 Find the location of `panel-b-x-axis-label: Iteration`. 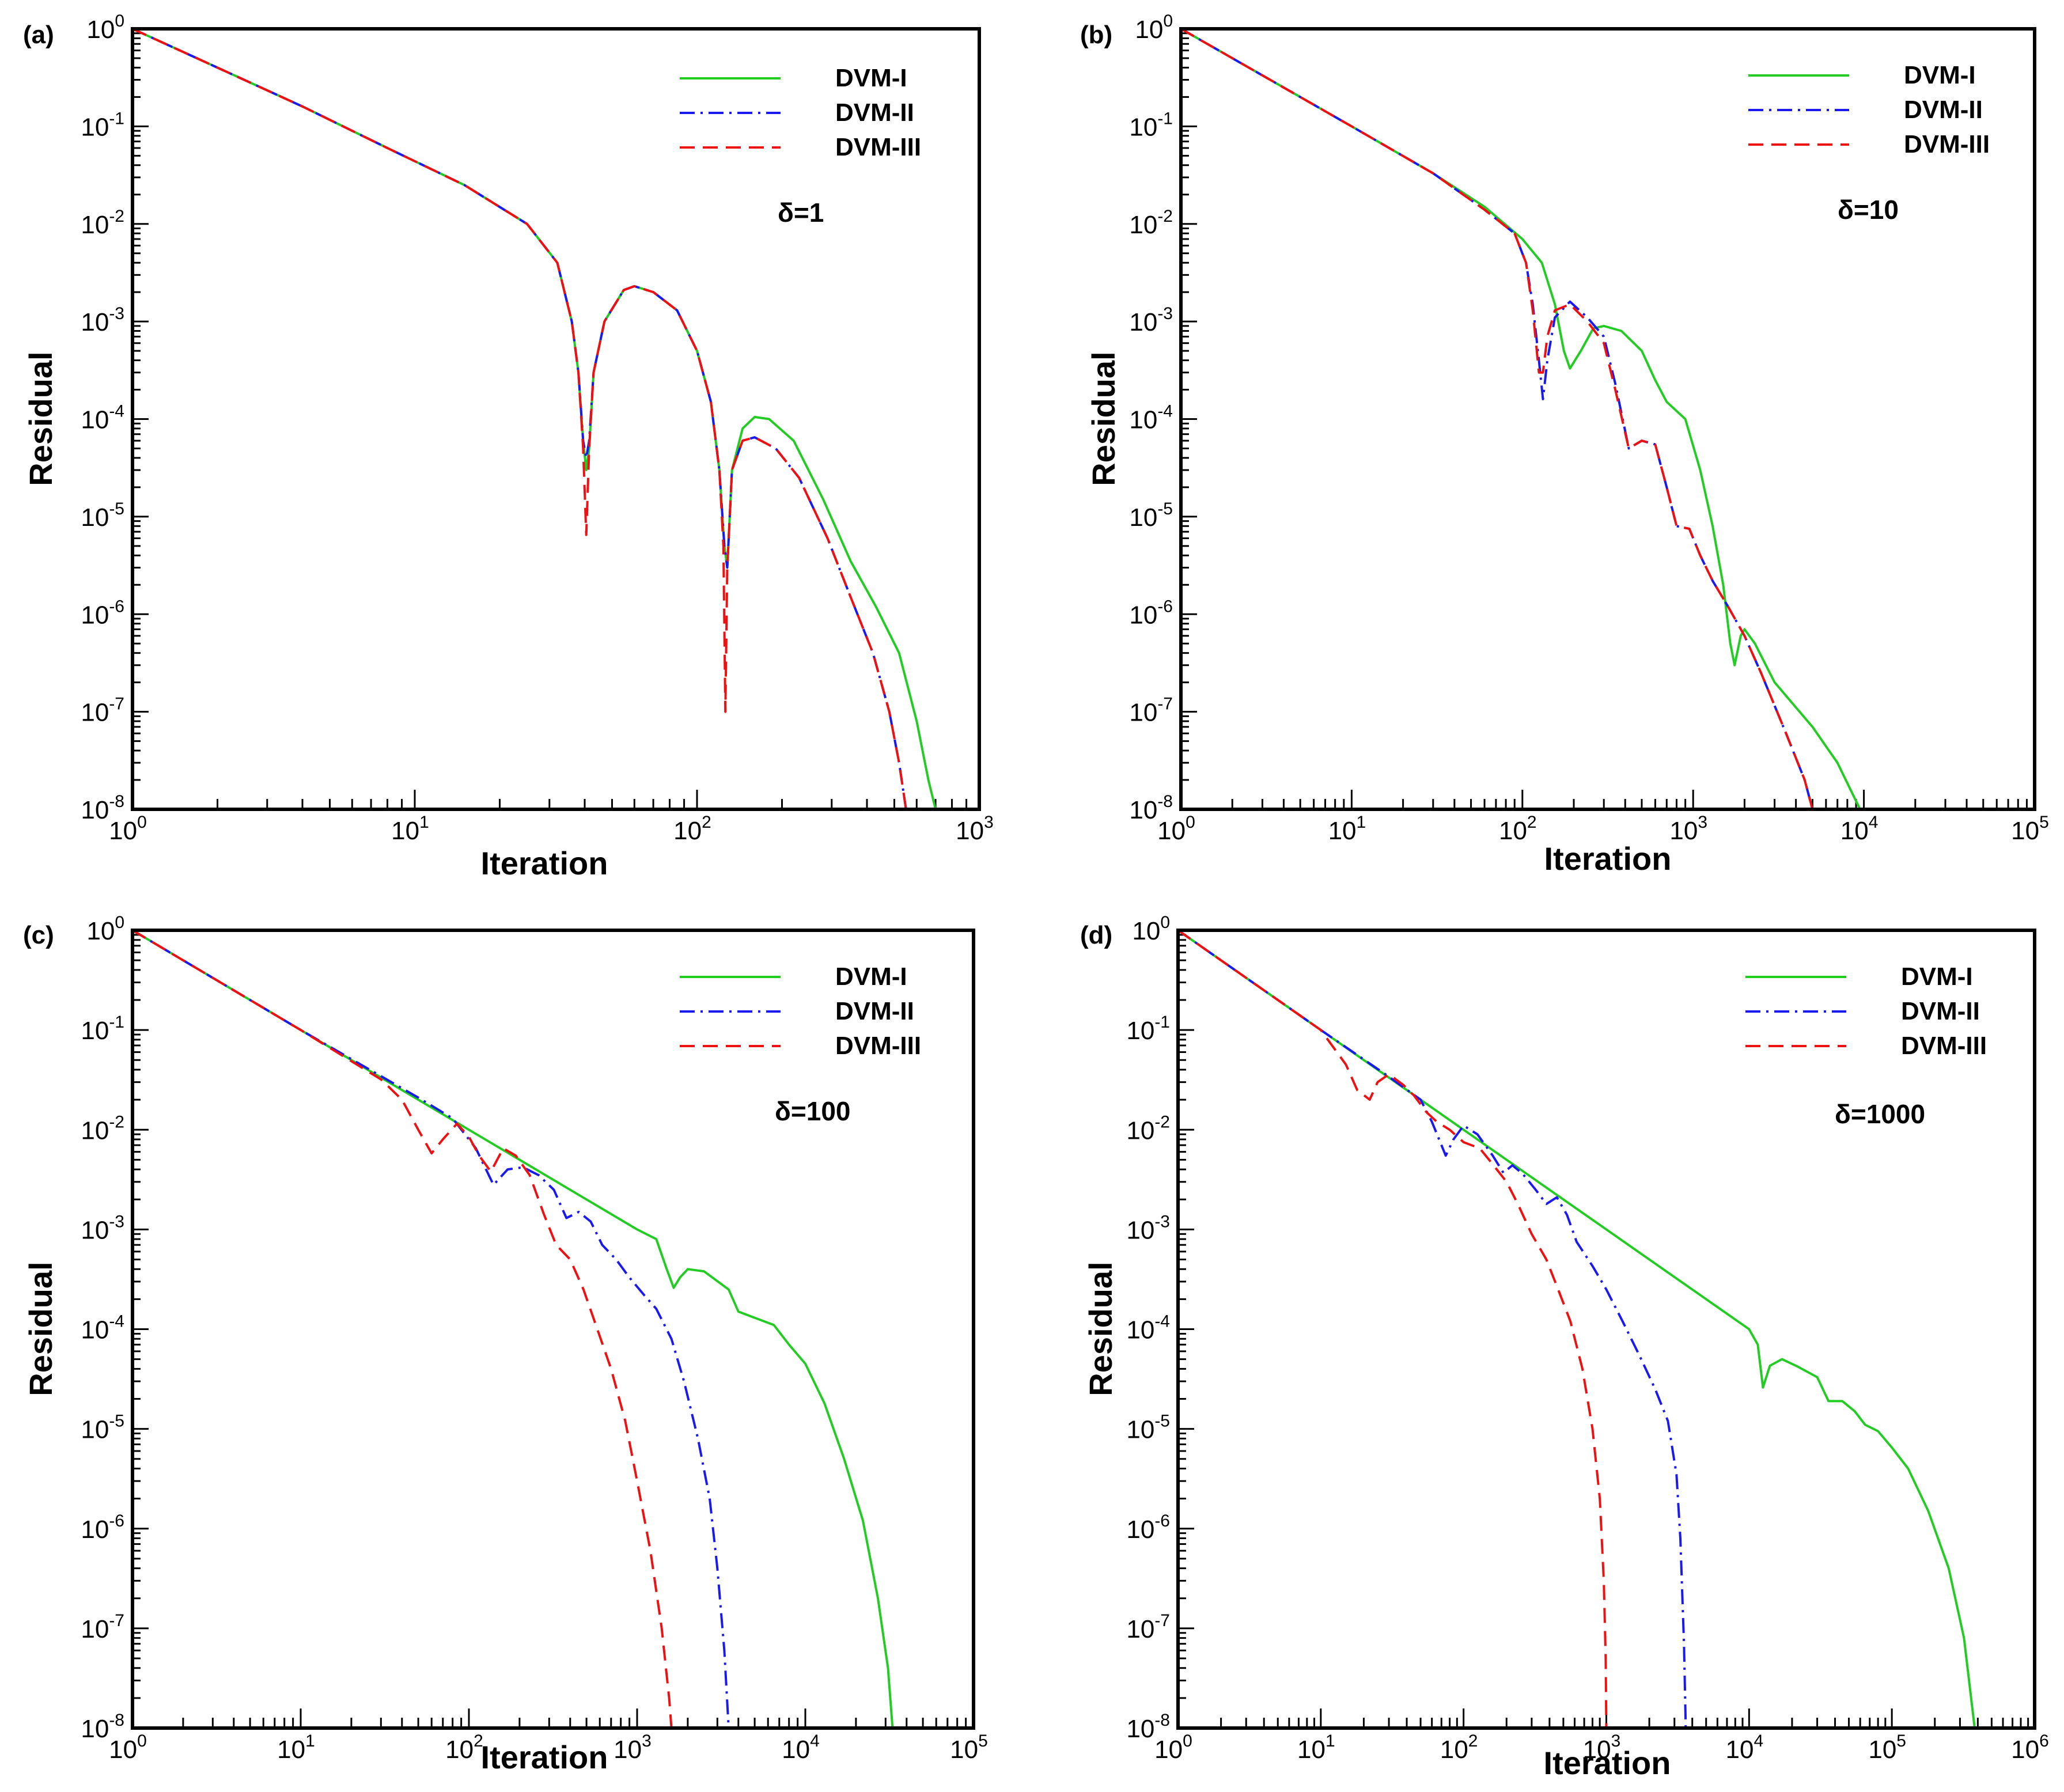

panel-b-x-axis-label: Iteration is located at coordinates (1608, 858).